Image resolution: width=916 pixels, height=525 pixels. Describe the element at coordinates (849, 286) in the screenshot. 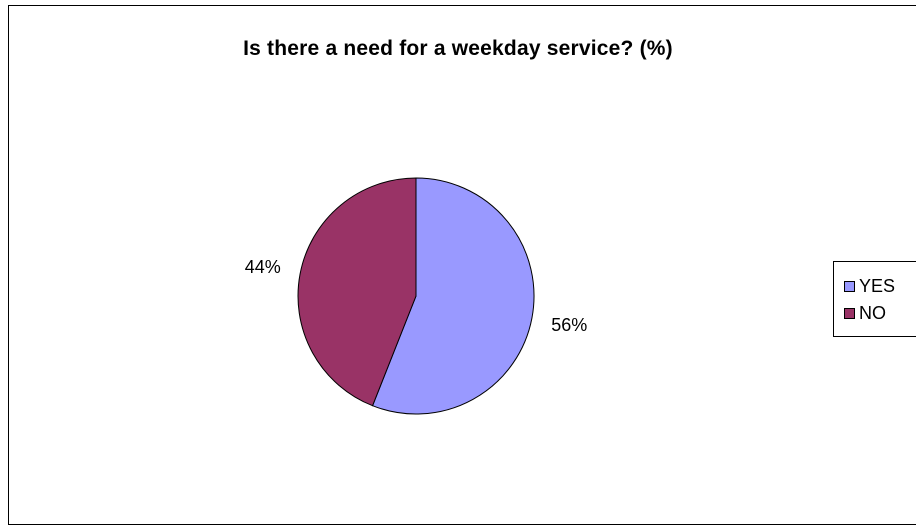

I see `legend-swatch-yes` at that location.